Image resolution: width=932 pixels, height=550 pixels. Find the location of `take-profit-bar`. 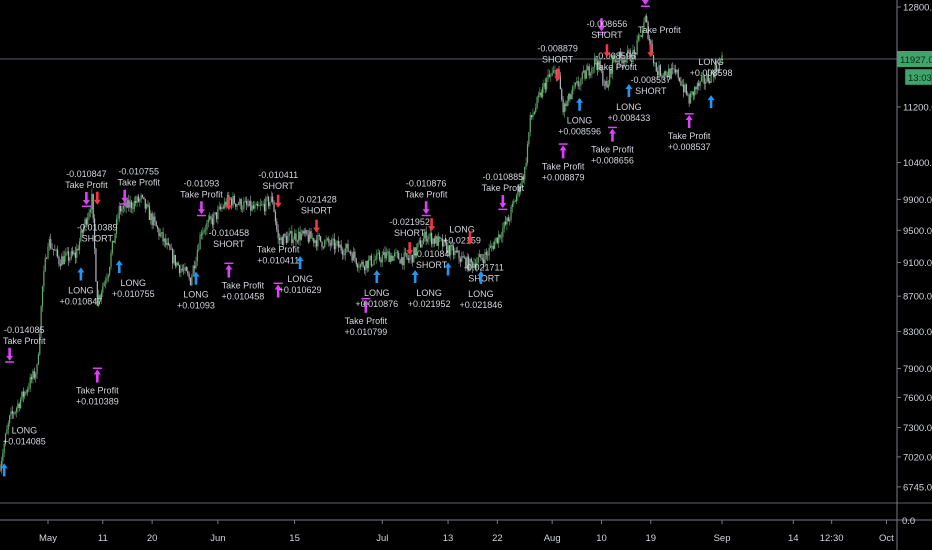

take-profit-bar is located at coordinates (503, 209).